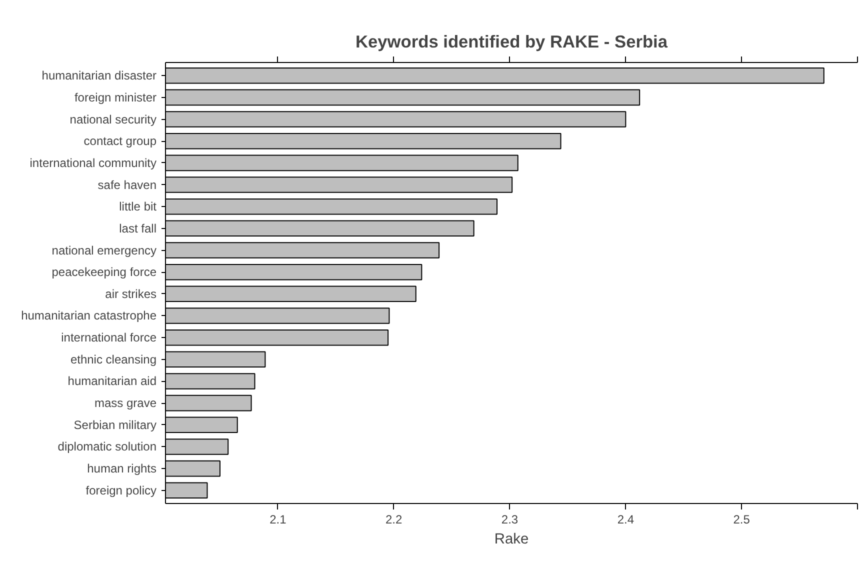  What do you see at coordinates (509, 519) in the screenshot?
I see `x-tick-label: 2.3` at bounding box center [509, 519].